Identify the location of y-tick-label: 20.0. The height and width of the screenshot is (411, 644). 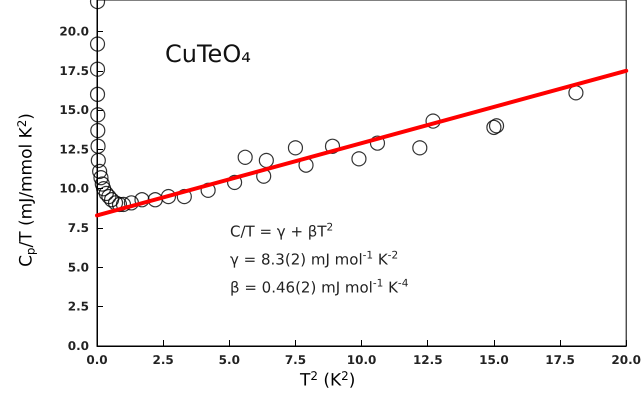
(74, 31).